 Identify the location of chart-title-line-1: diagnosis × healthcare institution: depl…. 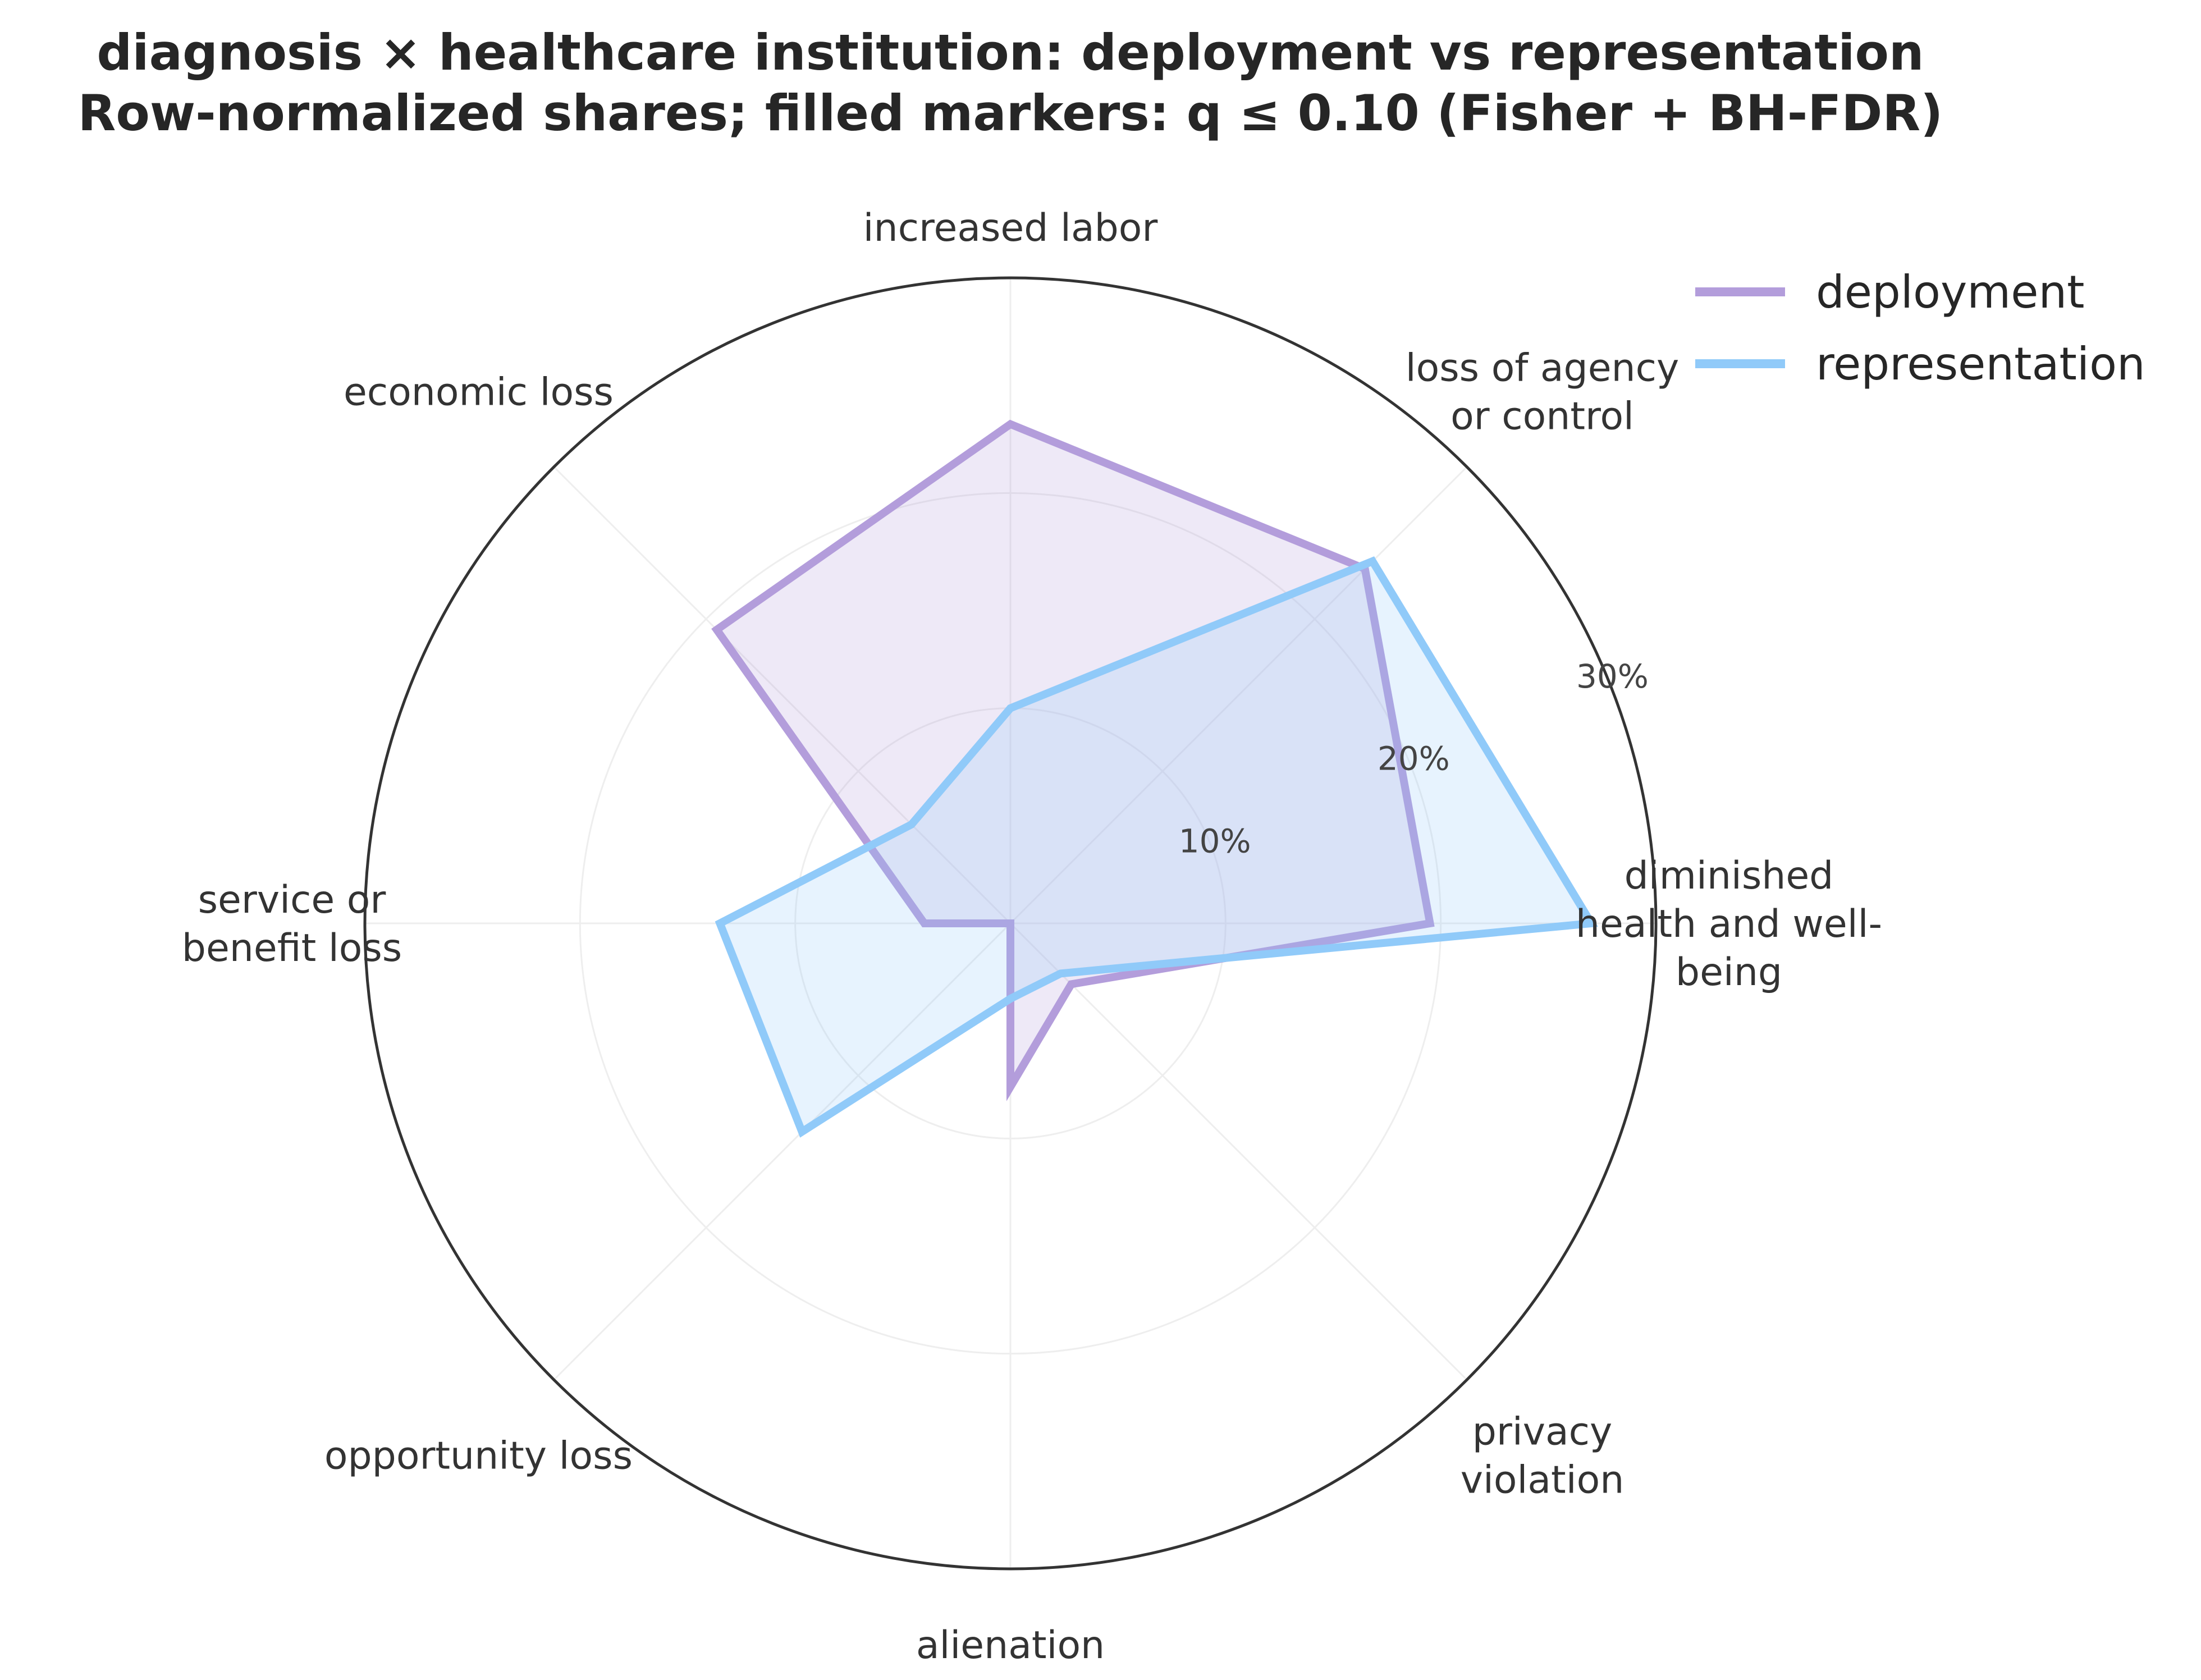
(1010, 53).